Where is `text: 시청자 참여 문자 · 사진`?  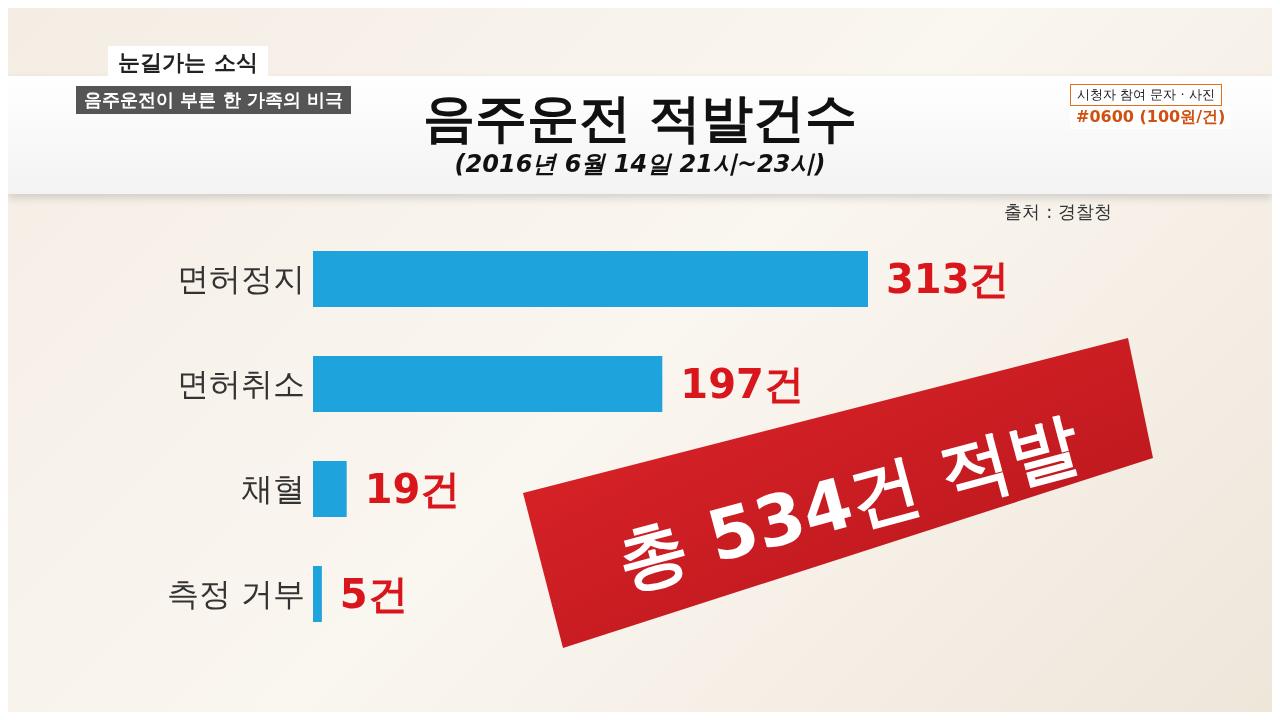
text: 시청자 참여 문자 · 사진 is located at coordinates (1146, 95).